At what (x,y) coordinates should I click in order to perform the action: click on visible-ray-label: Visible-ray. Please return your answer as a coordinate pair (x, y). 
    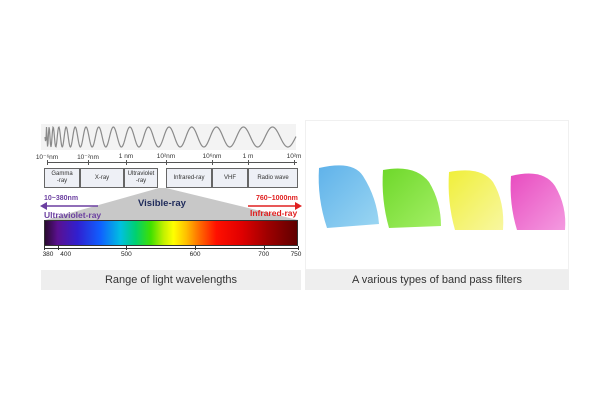
    Looking at the image, I should click on (162, 203).